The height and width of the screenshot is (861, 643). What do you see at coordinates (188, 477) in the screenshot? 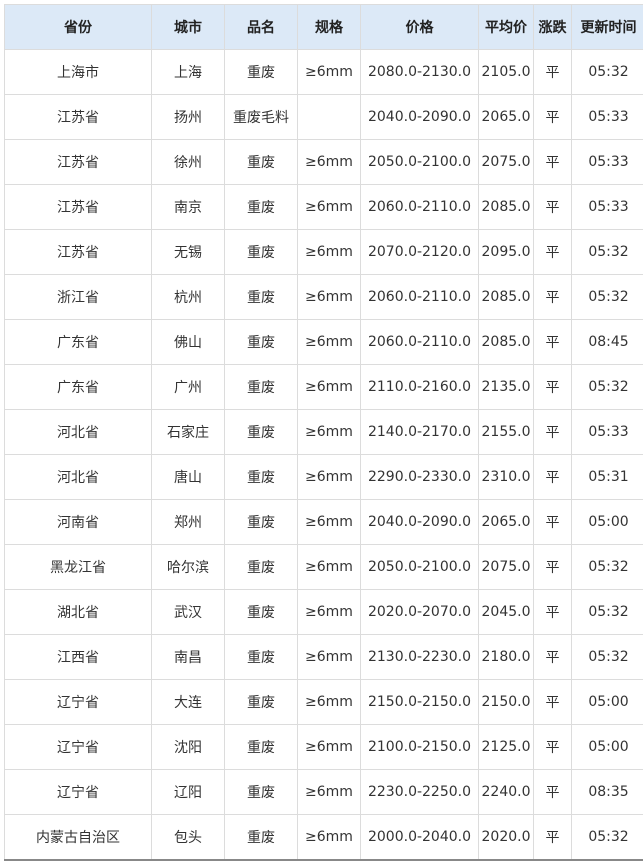
I see `cell-city: 唐山` at bounding box center [188, 477].